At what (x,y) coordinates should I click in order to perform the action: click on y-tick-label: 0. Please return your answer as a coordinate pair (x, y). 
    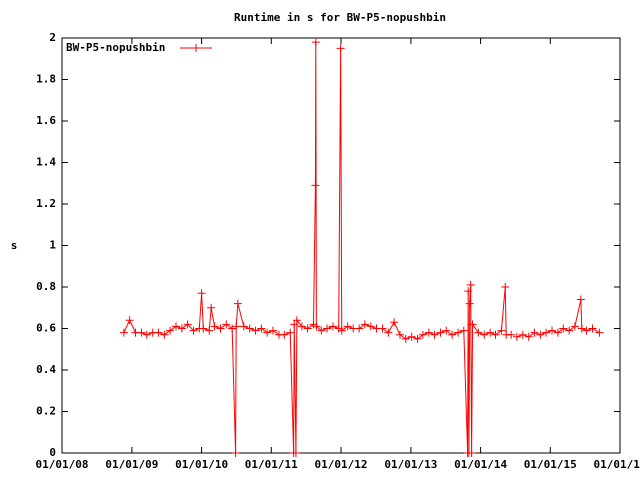
    Looking at the image, I should click on (52, 452).